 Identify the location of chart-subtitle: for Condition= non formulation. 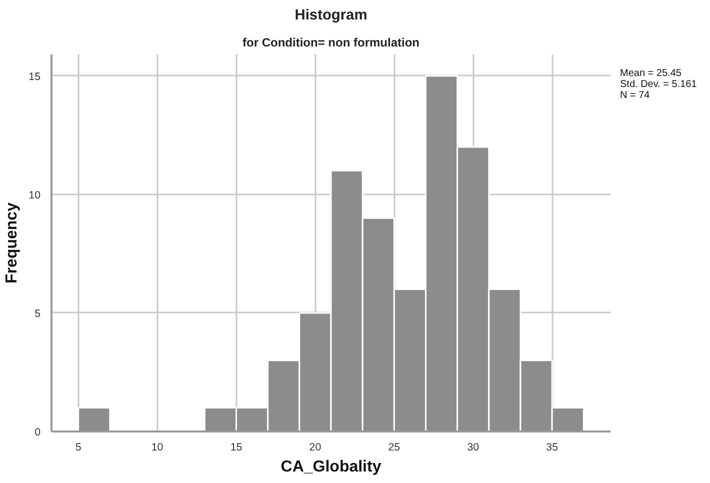
(331, 43).